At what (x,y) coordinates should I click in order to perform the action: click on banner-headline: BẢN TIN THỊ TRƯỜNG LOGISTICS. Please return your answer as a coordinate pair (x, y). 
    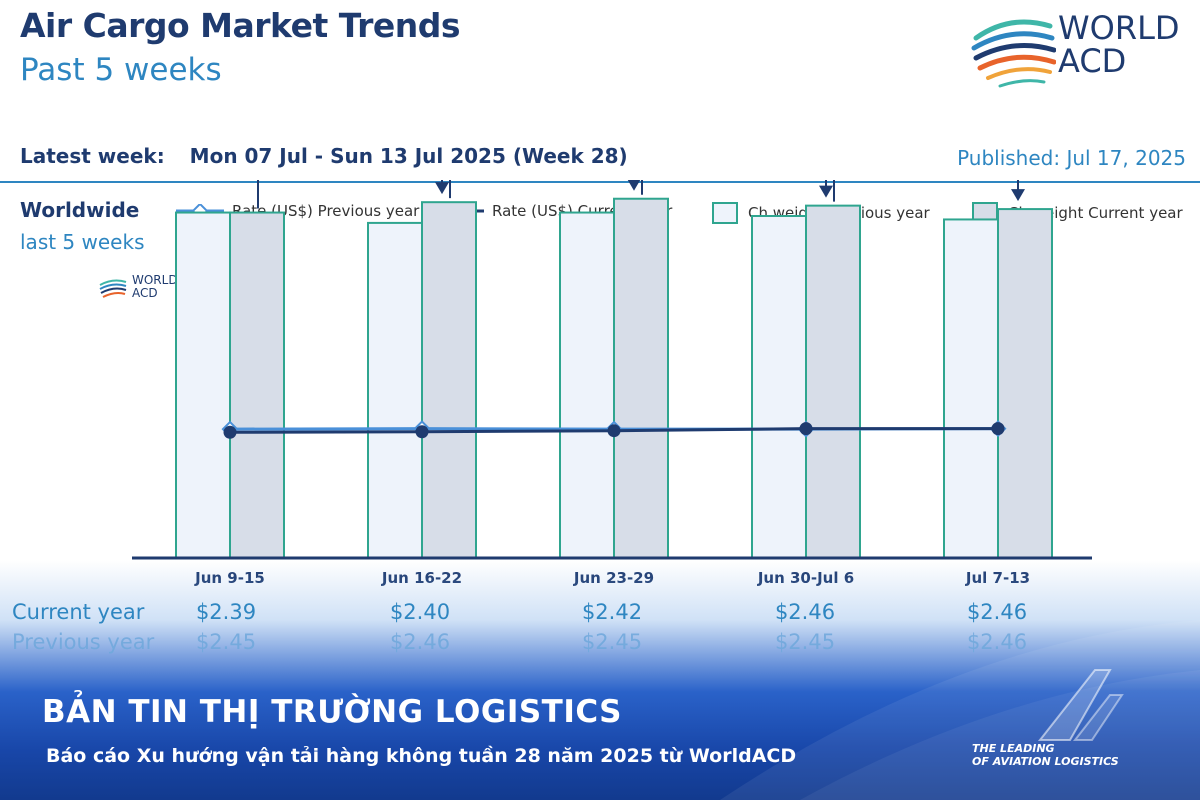
    Looking at the image, I should click on (332, 712).